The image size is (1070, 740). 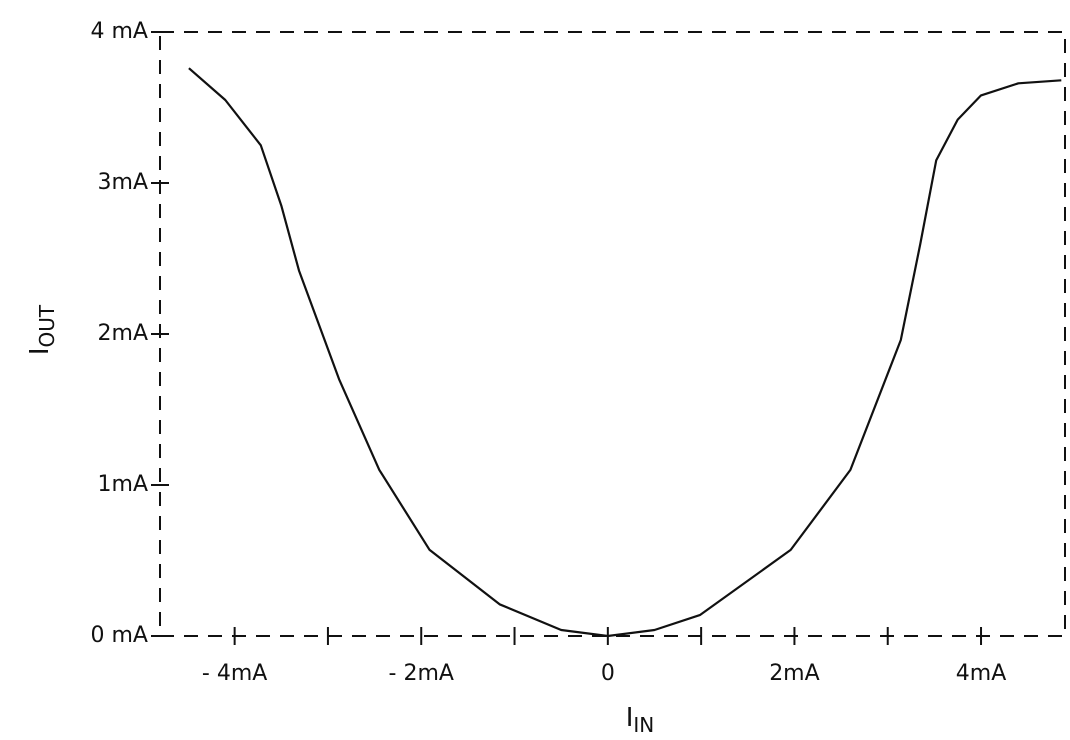 I want to click on y-tick-label: 0 mA, so click(x=119, y=635).